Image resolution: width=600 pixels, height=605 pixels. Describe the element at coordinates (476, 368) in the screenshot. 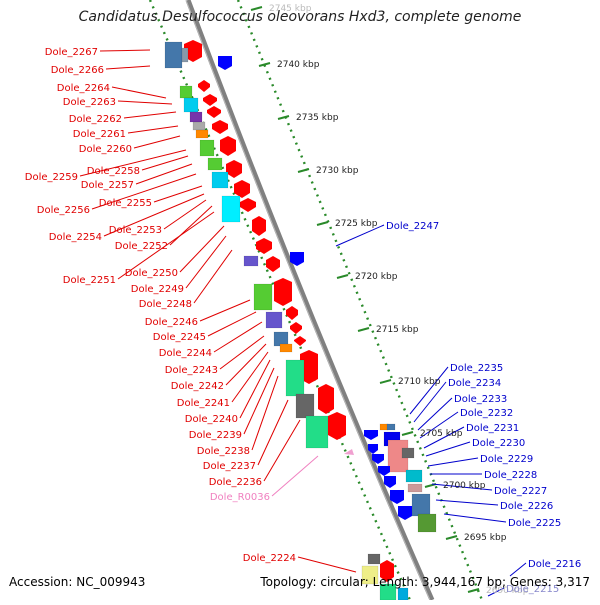

I see `gene-label: Dole_2235` at that location.